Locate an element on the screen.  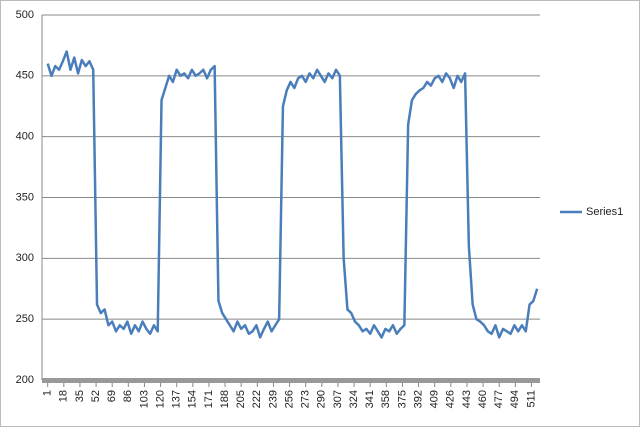
x-tick-label: 103 is located at coordinates (144, 399).